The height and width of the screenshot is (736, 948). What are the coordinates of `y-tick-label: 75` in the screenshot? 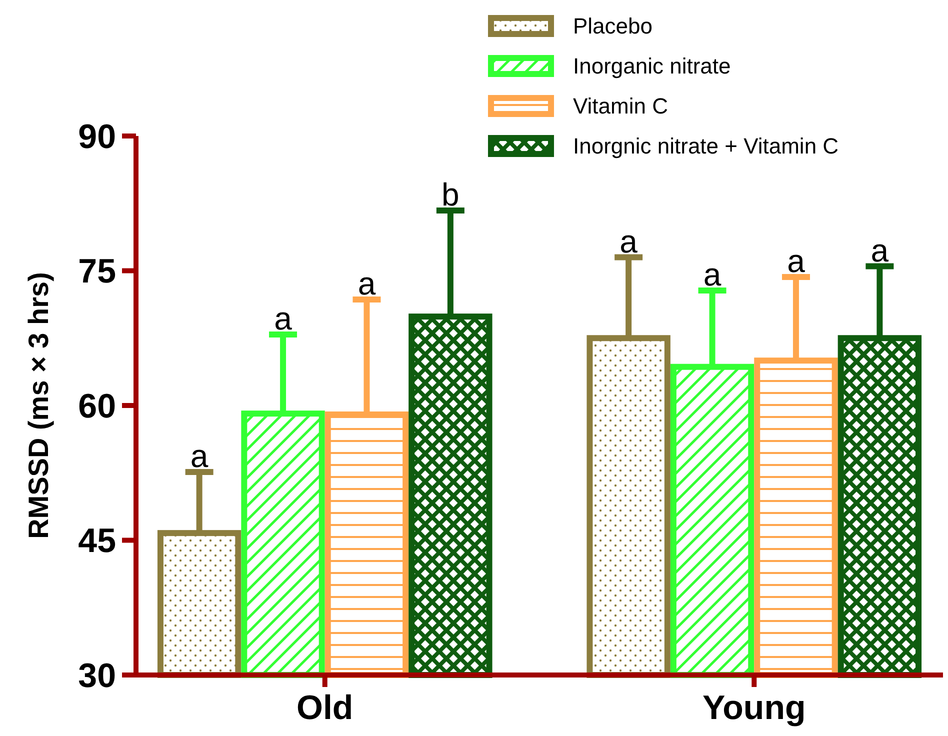 It's located at (97, 271).